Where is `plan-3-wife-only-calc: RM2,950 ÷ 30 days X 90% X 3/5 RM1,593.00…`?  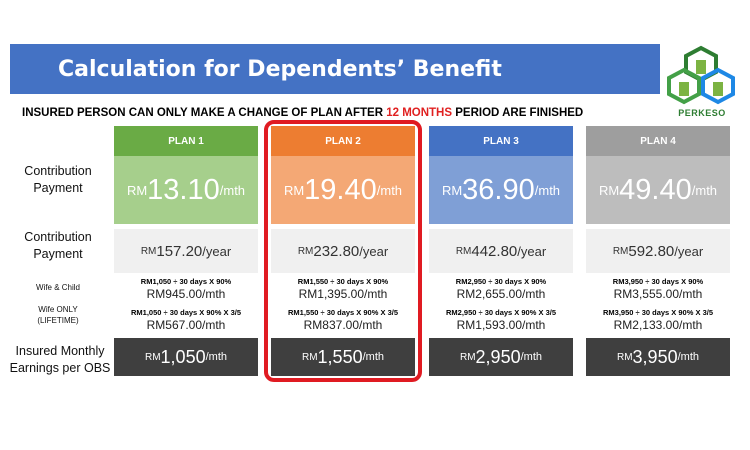
plan-3-wife-only-calc: RM2,950 ÷ 30 days X 90% X 3/5 RM1,593.00… is located at coordinates (501, 320).